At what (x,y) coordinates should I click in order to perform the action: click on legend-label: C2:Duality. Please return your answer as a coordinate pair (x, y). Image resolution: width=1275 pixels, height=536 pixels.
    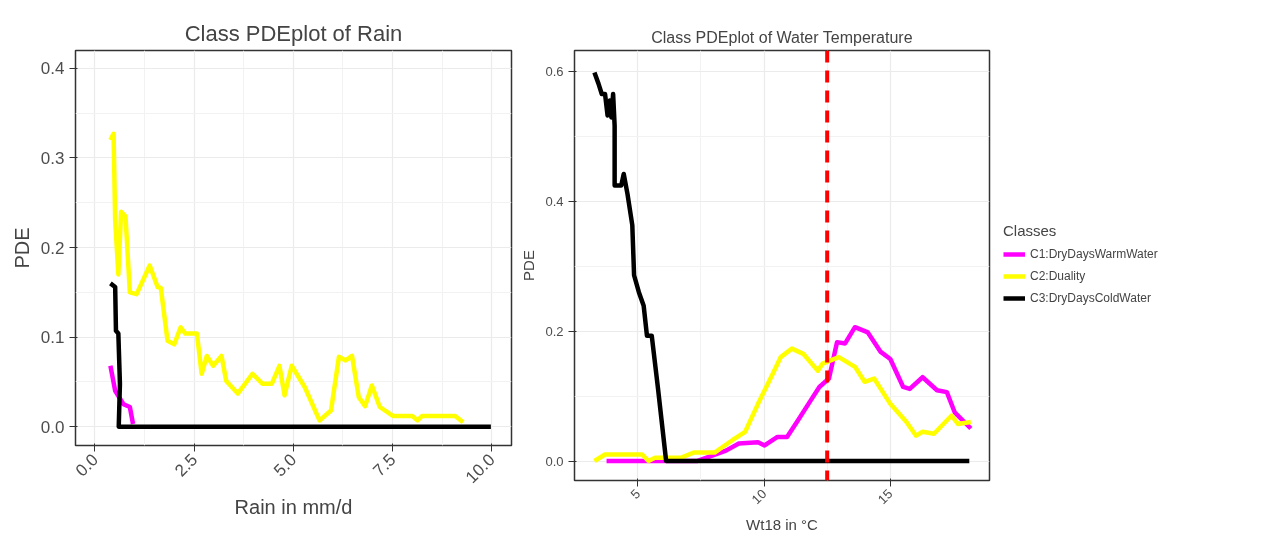
    Looking at the image, I should click on (1058, 276).